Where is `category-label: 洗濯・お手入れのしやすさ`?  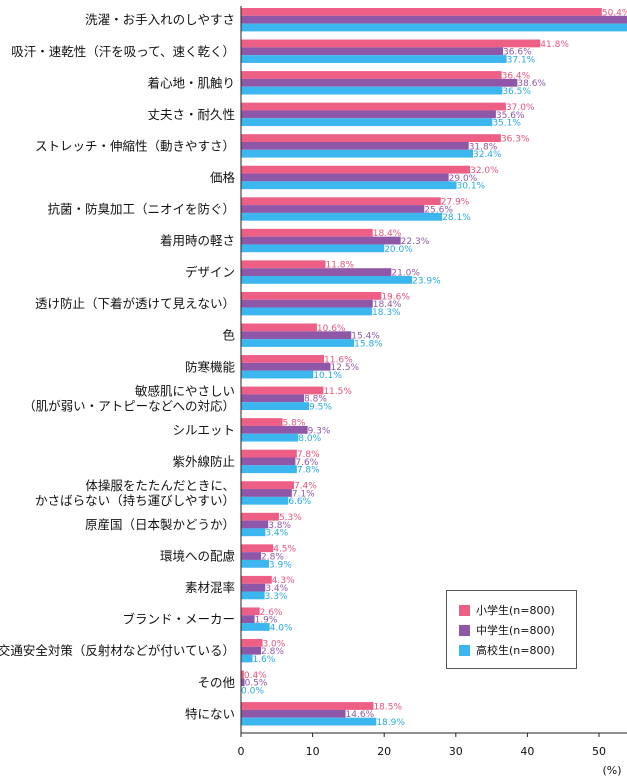 category-label: 洗濯・お手入れのしやすさ is located at coordinates (160, 19).